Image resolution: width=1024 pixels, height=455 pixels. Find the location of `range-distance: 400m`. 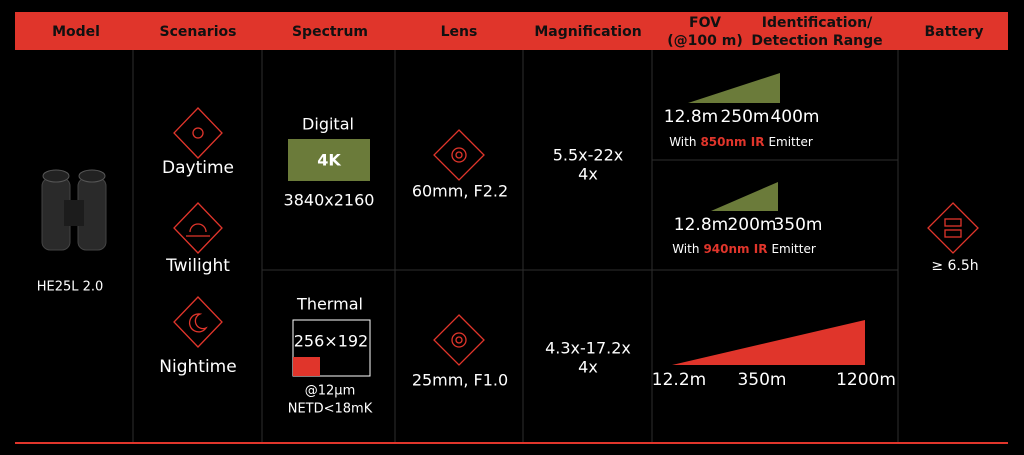

range-distance: 400m is located at coordinates (794, 117).